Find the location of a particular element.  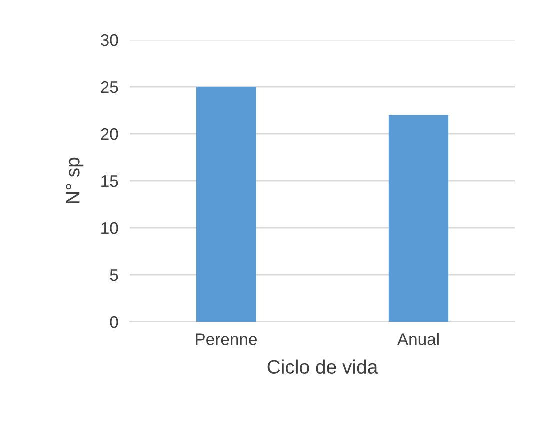

y-tick-label: 30 is located at coordinates (109, 40).